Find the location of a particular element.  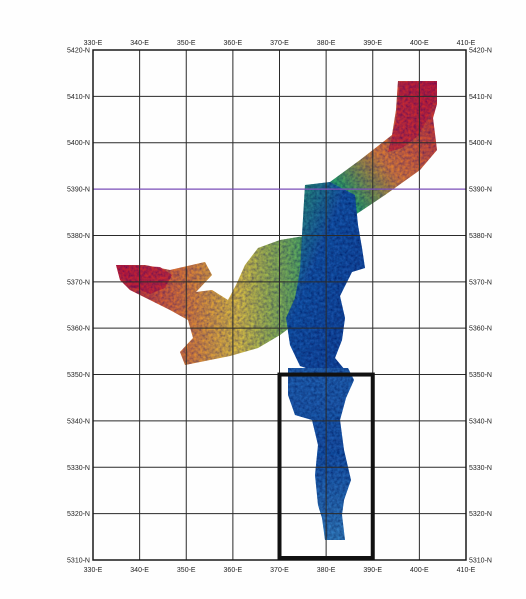

y-tick-label-left: 5370-N is located at coordinates (78, 282).